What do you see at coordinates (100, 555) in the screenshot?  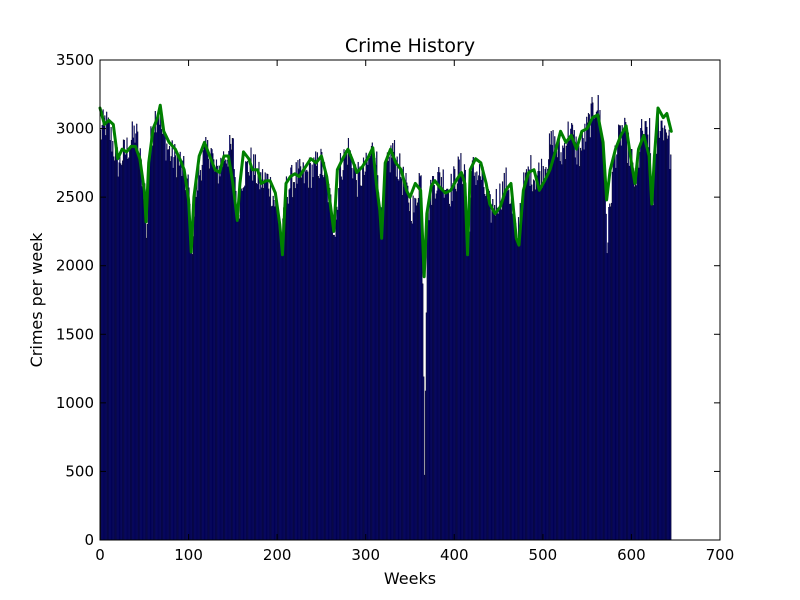 I see `x-tick-label: 0` at bounding box center [100, 555].